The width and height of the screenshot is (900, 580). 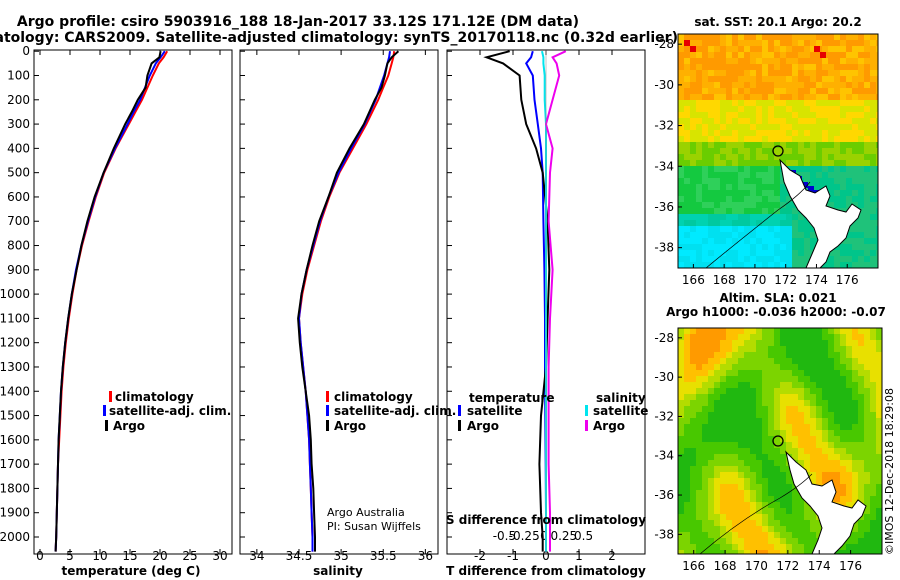 I want to click on depth-tick-label: 500, so click(x=18, y=173).